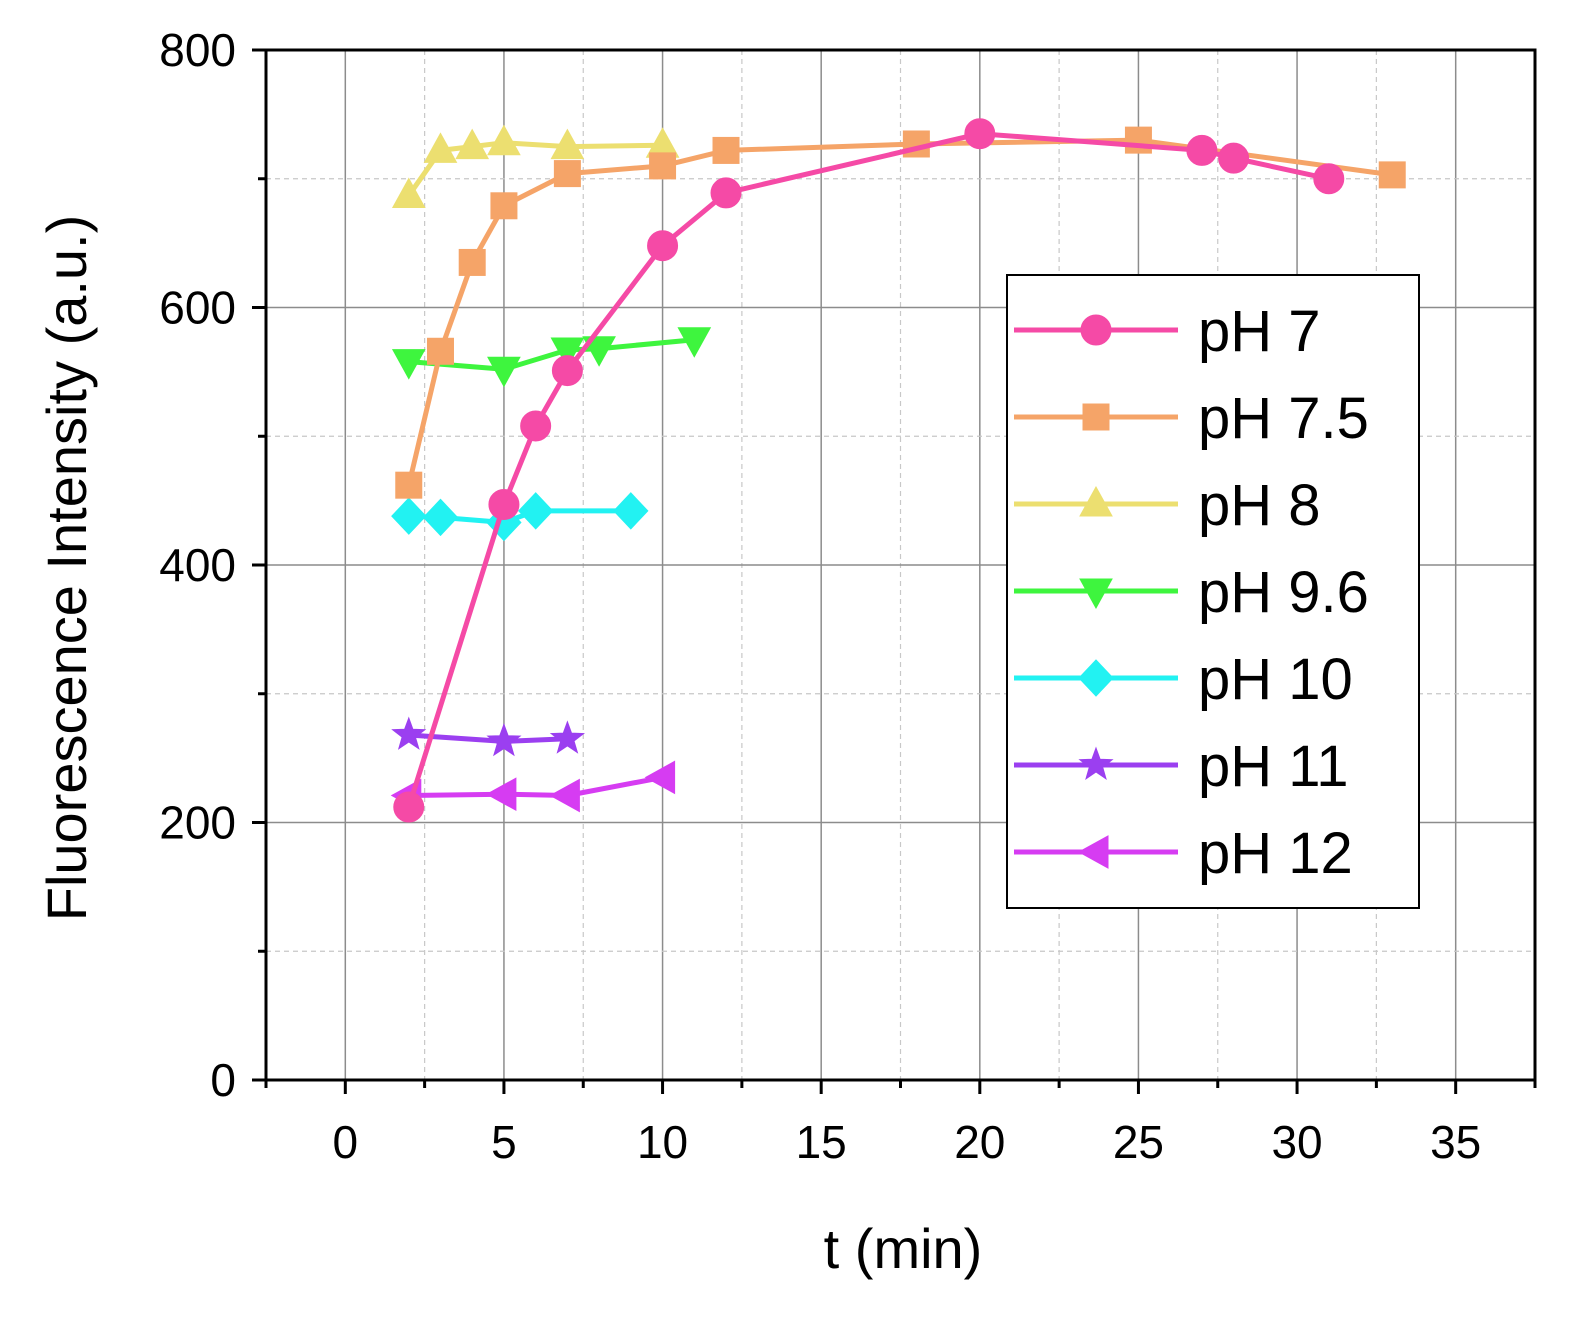  I want to click on x-tick-label: 0, so click(346, 1142).